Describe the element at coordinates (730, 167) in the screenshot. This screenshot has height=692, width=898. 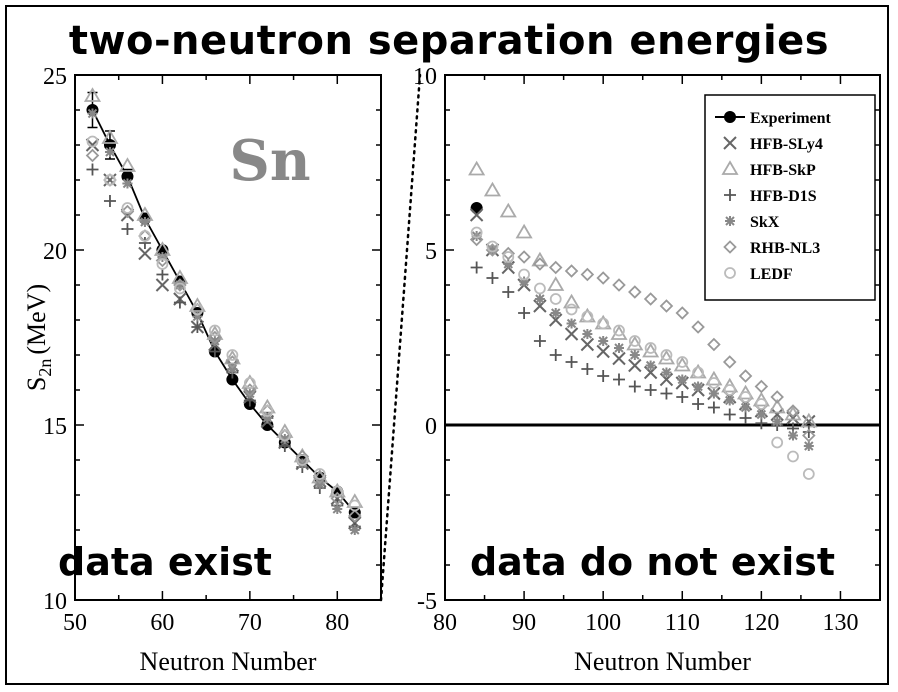
I see `legend-marker-hfb-skp` at that location.